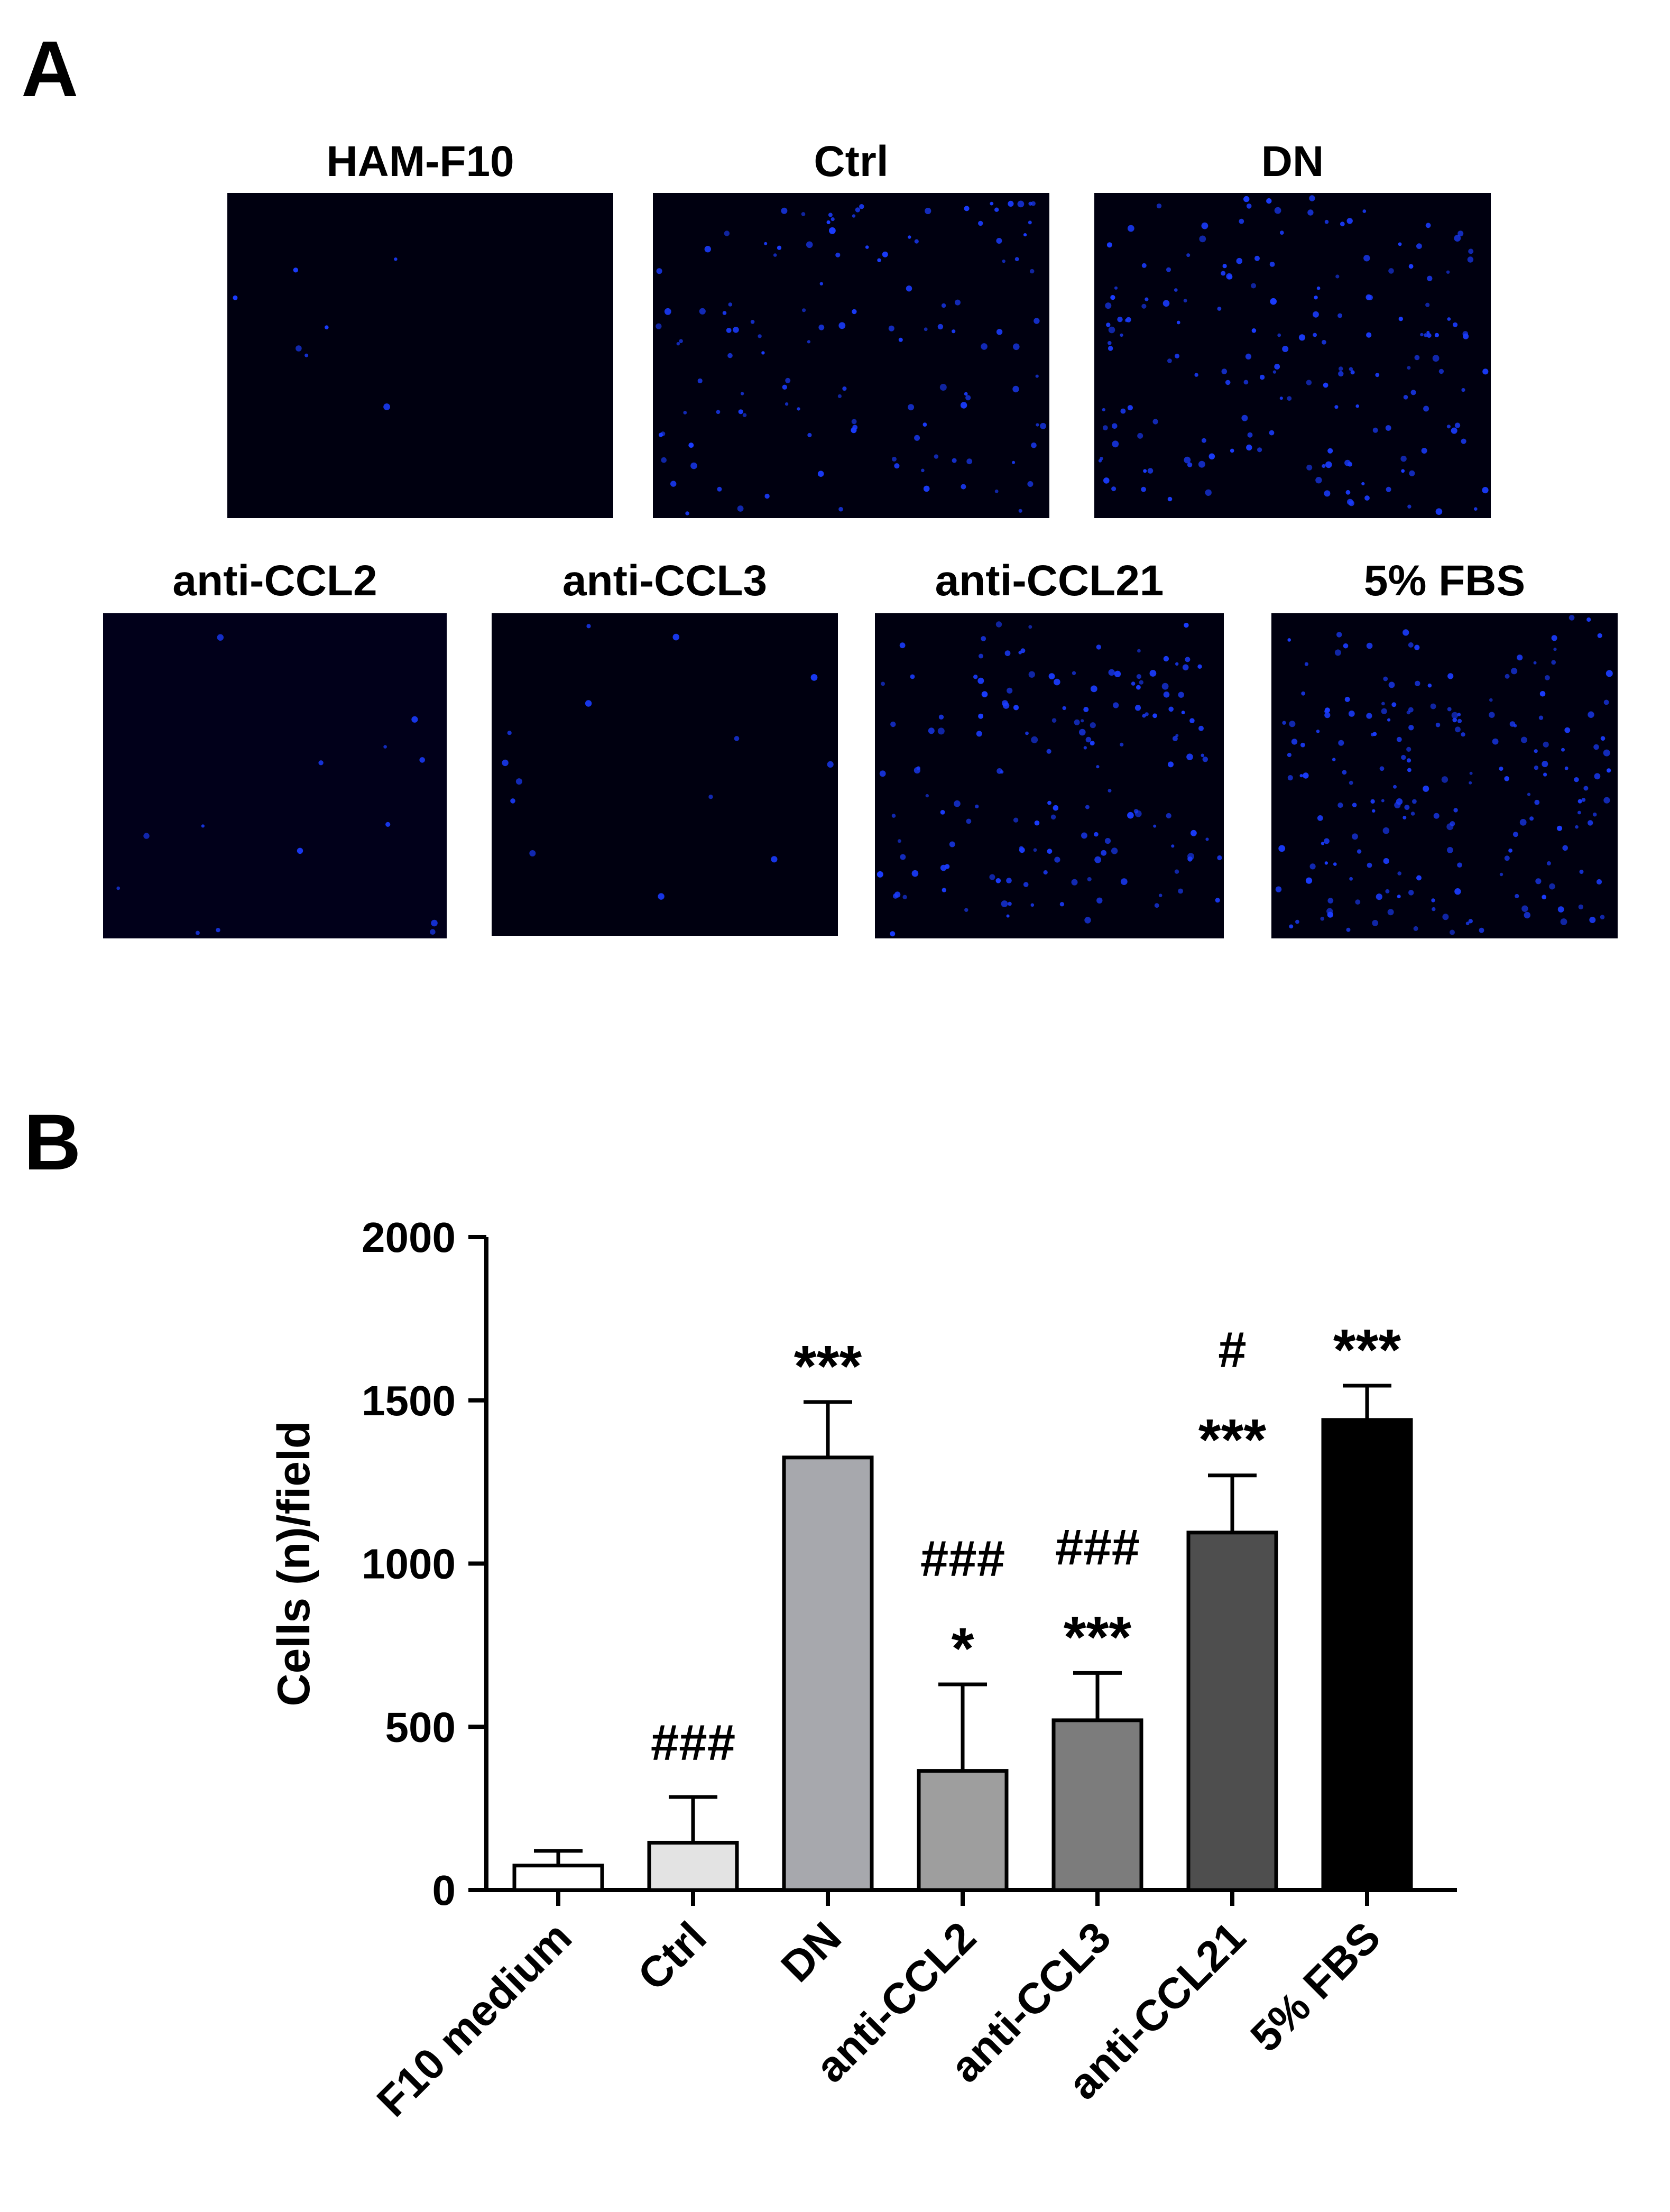 This screenshot has height=2212, width=1670. What do you see at coordinates (665, 581) in the screenshot?
I see `image-title-anti-ccl3: anti-CCL3` at bounding box center [665, 581].